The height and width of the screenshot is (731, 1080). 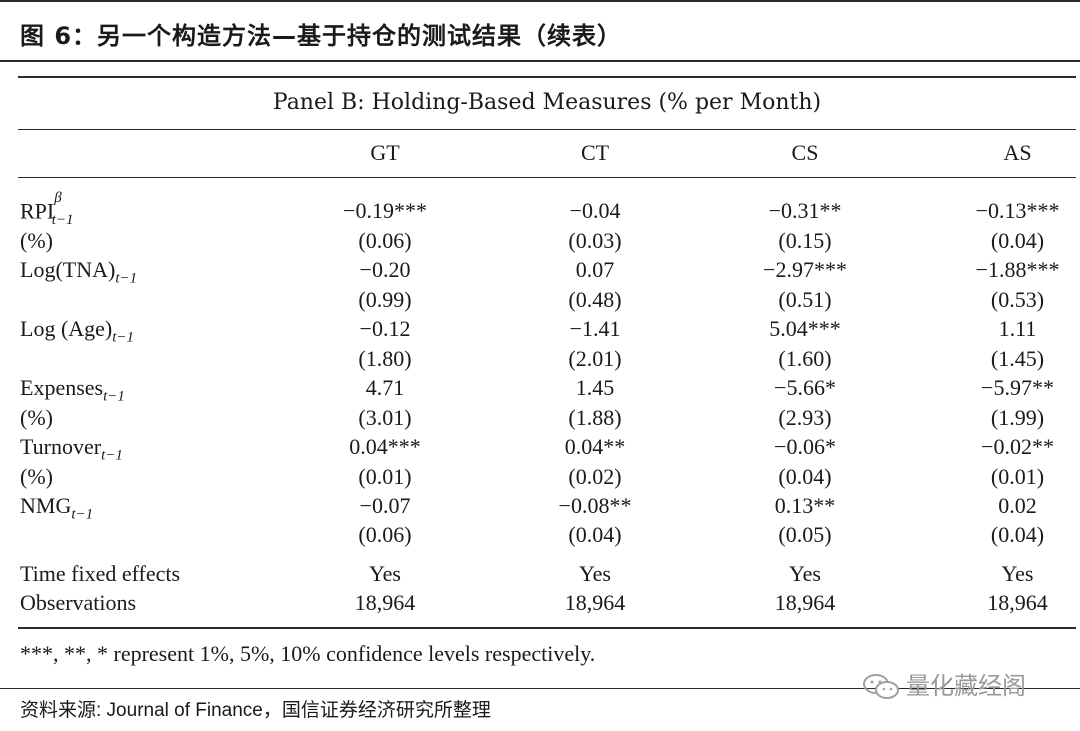 I want to click on row-label: NMGt−1, so click(x=57, y=508).